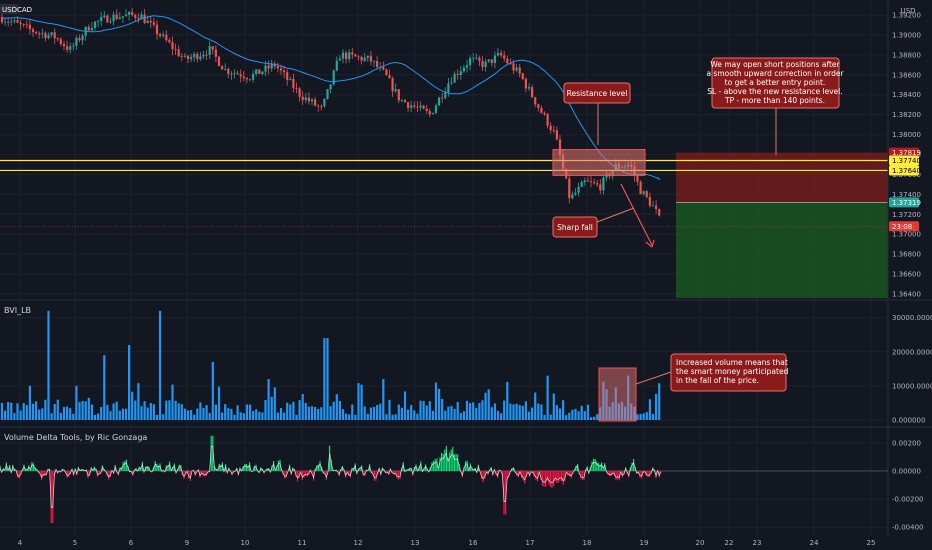 This screenshot has width=932, height=550. Describe the element at coordinates (717, 380) in the screenshot. I see `volume-note-line: in the fall of the price.` at that location.